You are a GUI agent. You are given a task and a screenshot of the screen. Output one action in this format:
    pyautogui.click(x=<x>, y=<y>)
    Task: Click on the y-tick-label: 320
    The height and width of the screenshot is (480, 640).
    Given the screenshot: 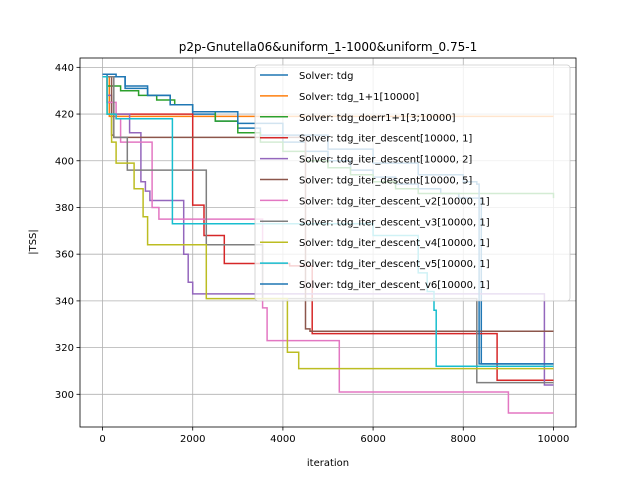 What is the action you would take?
    pyautogui.click(x=64, y=348)
    